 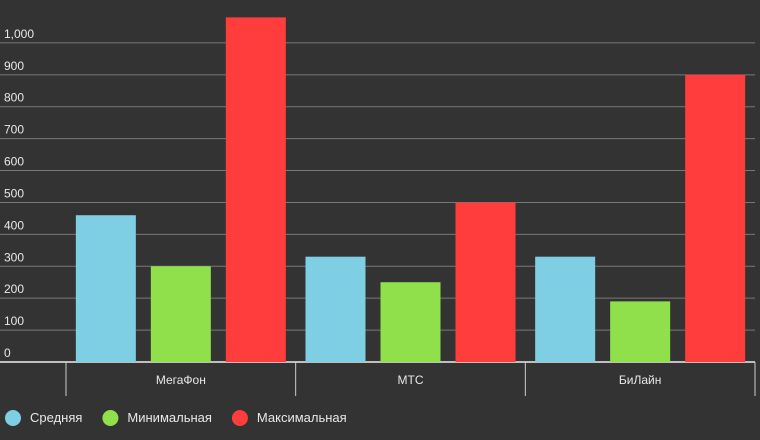 I want to click on y-tick-label: 500, so click(x=14, y=193).